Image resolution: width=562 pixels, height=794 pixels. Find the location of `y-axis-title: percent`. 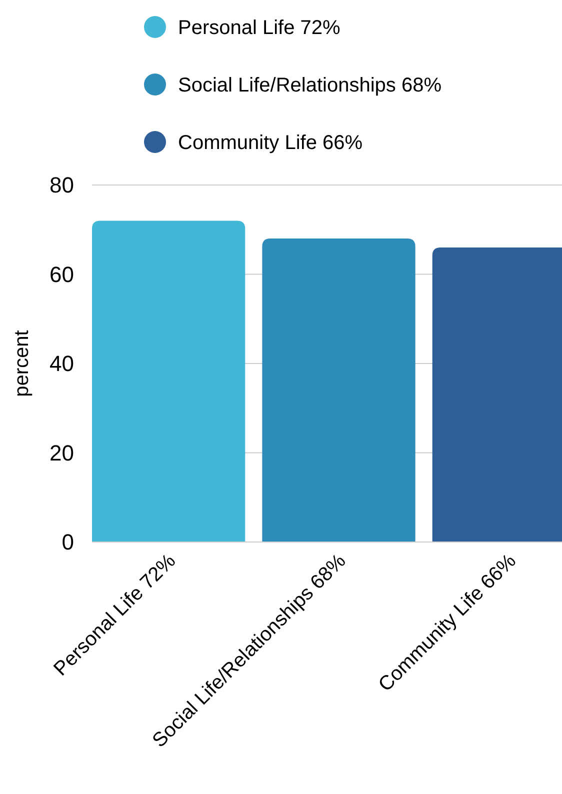

y-axis-title: percent is located at coordinates (22, 363).